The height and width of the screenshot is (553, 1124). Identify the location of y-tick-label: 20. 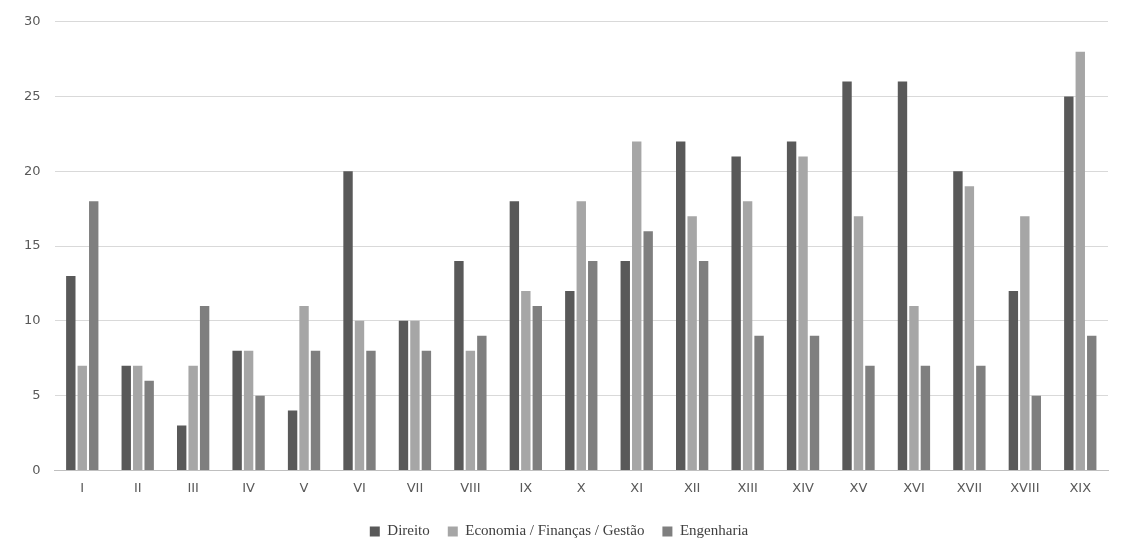
(32, 170).